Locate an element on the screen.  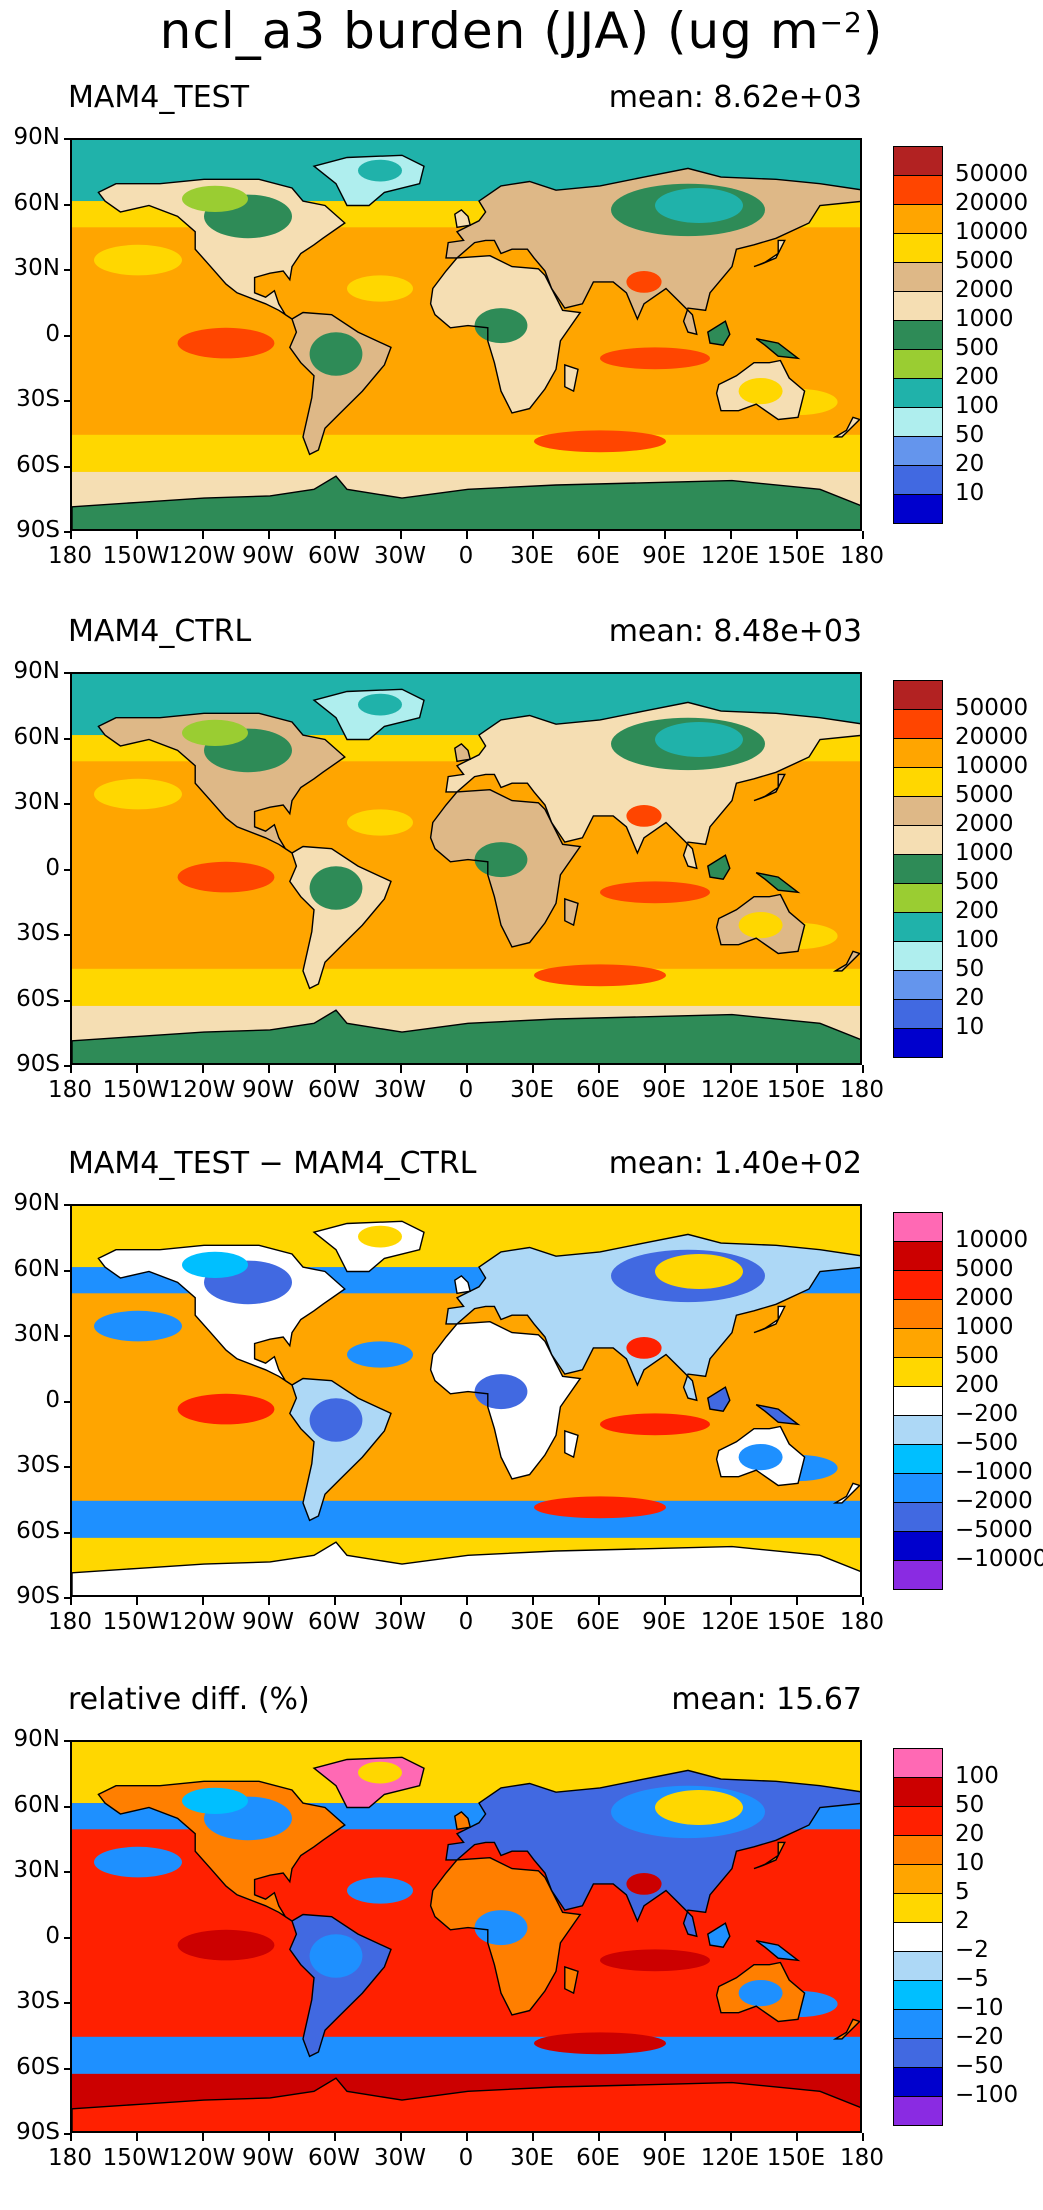
panel-mean: mean: 8.48e+03 is located at coordinates (735, 631).